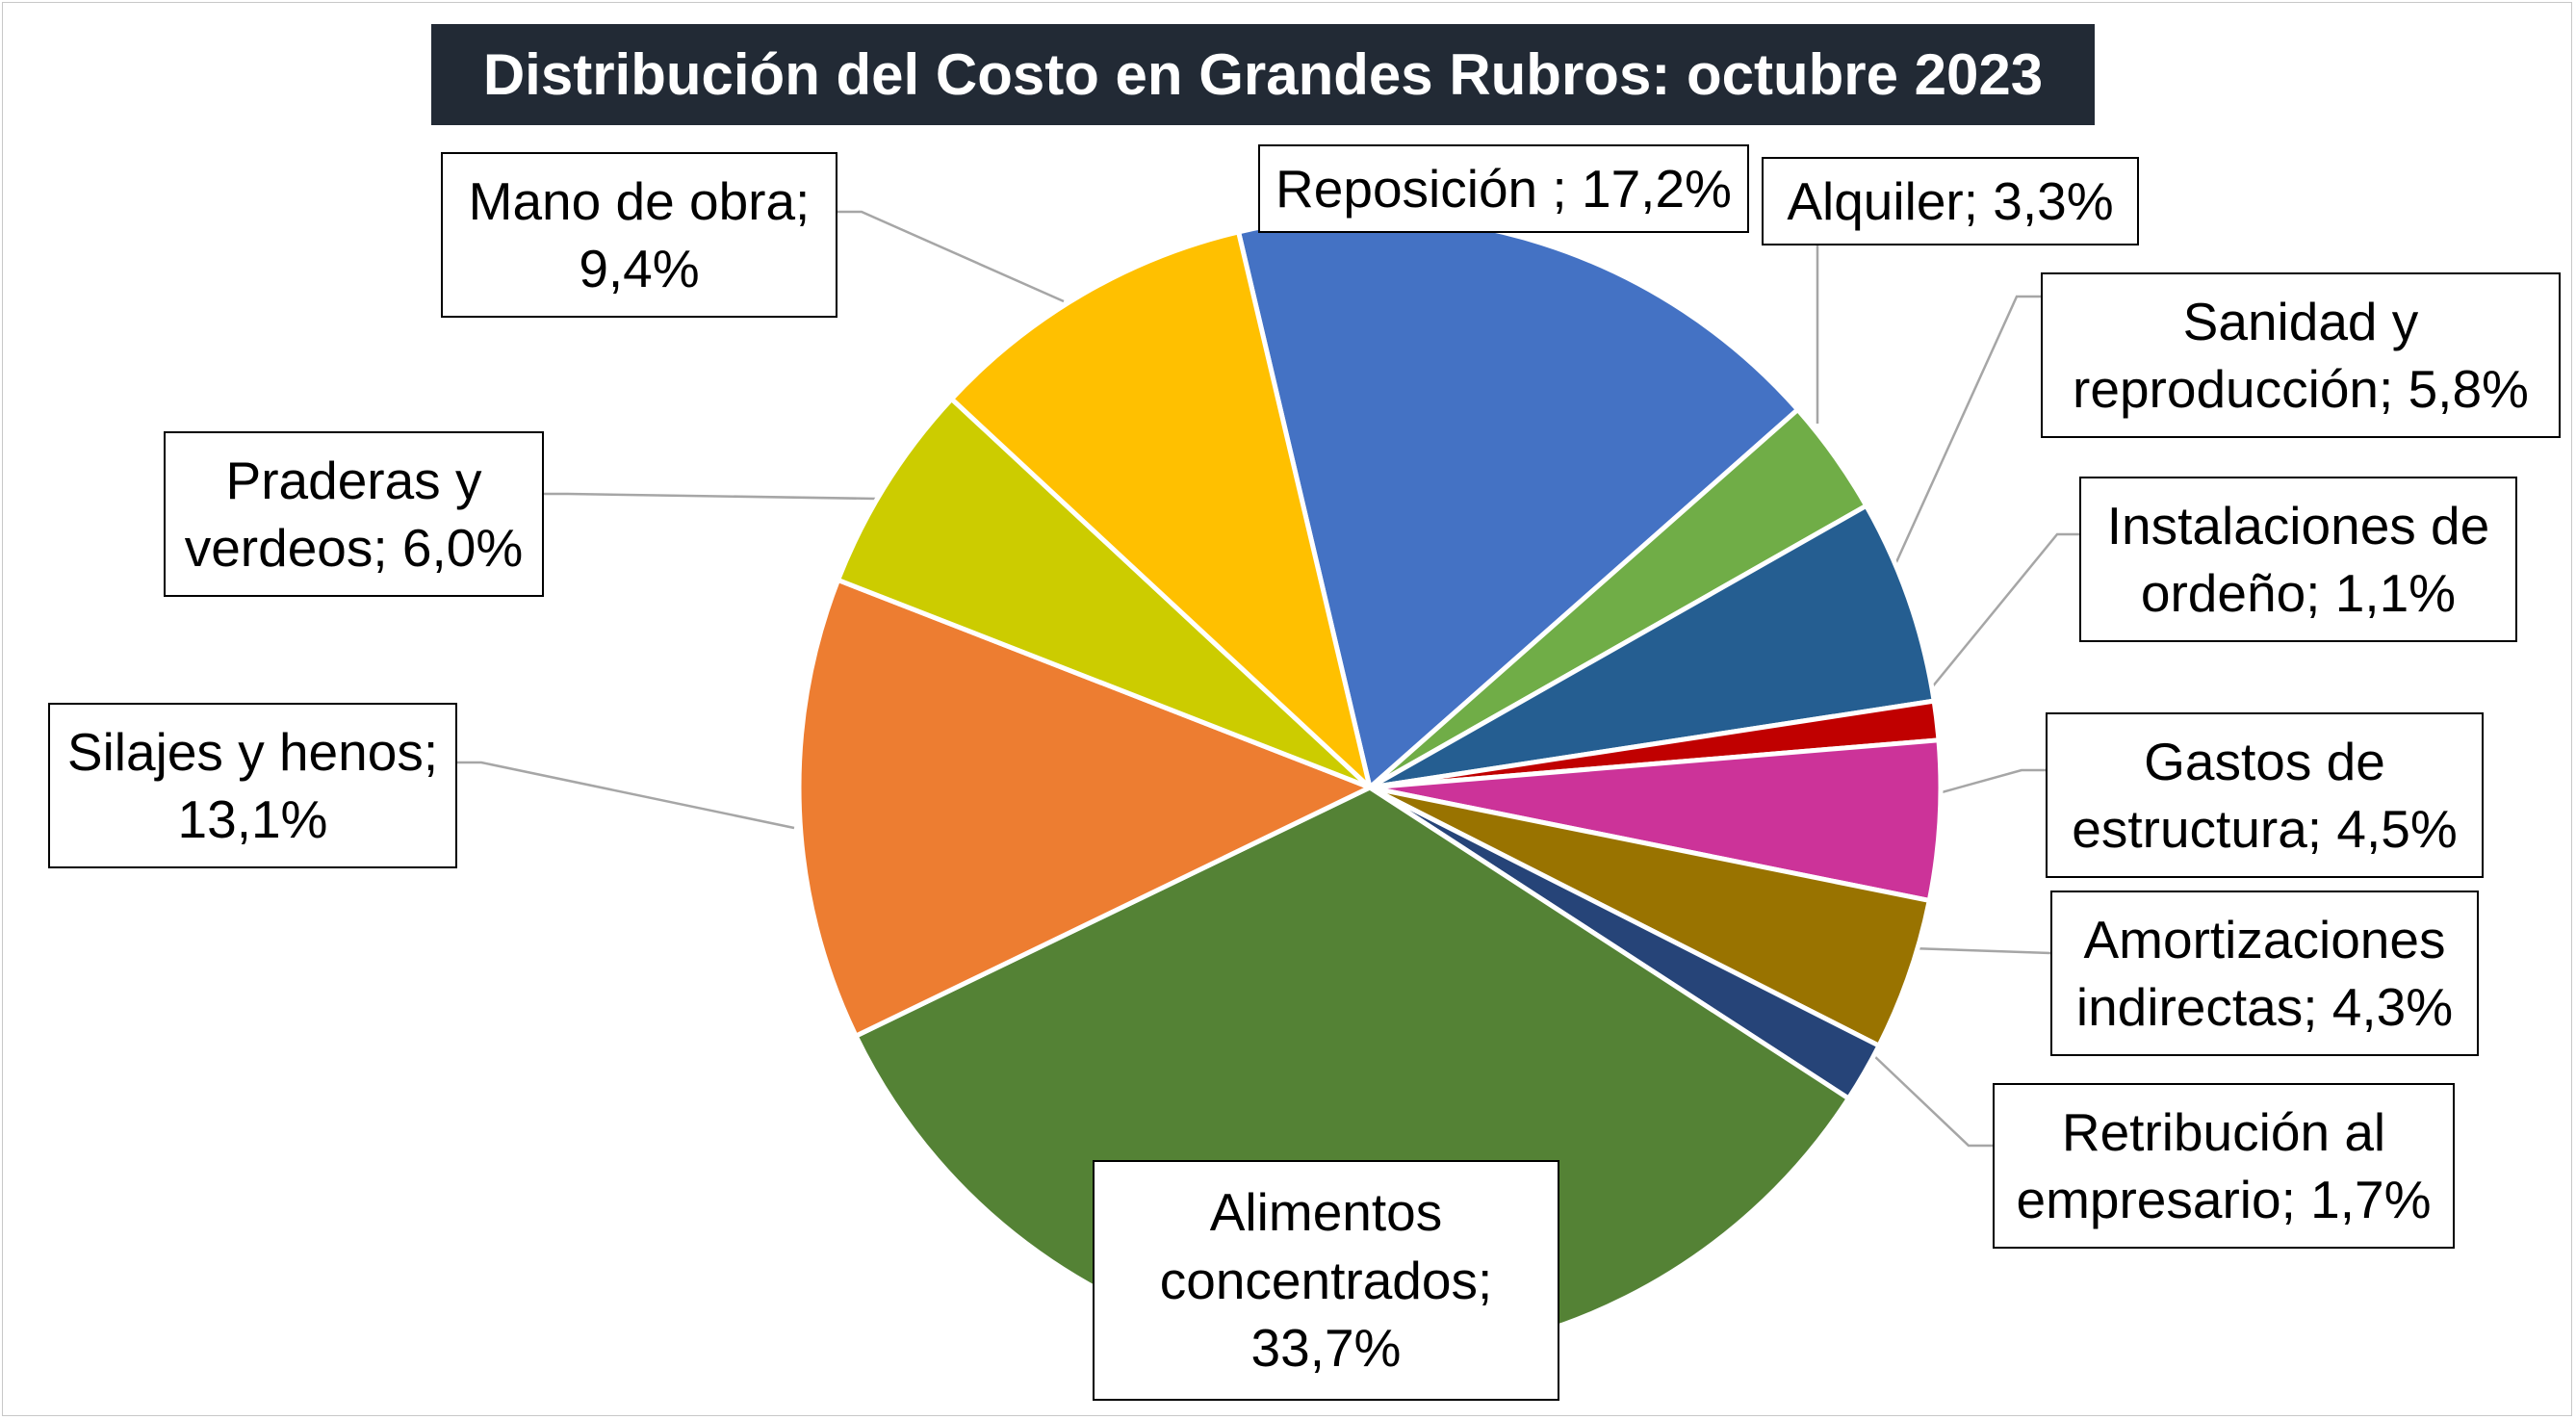 The image size is (2576, 1420). I want to click on slice-label-line: Alimentos, so click(1326, 1213).